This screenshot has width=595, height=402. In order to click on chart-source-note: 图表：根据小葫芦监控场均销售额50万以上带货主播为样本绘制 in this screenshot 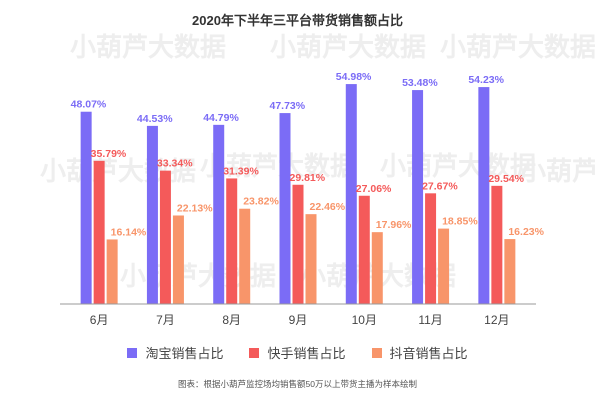, I will do `click(297, 384)`.